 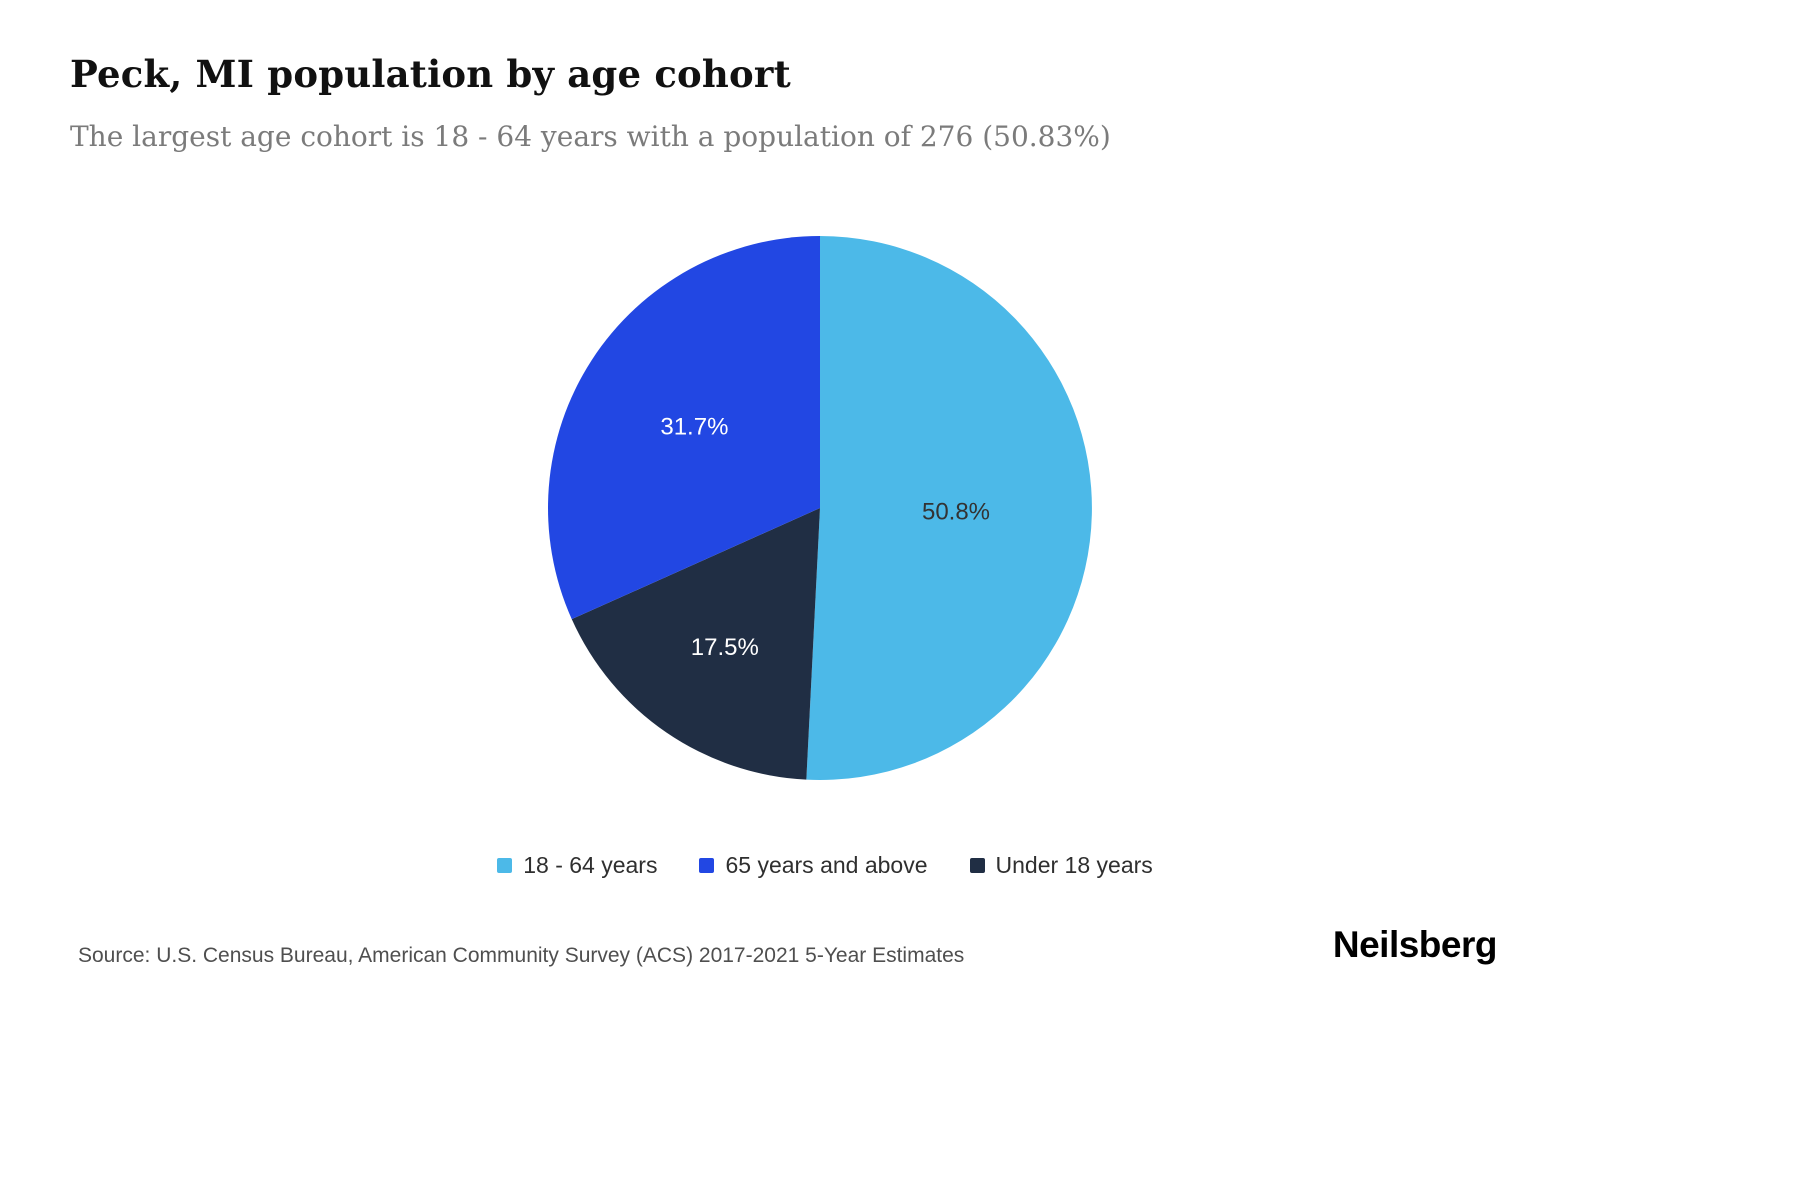 I want to click on pie-chart: 50.8% 17.5% 31.7%, so click(x=820, y=508).